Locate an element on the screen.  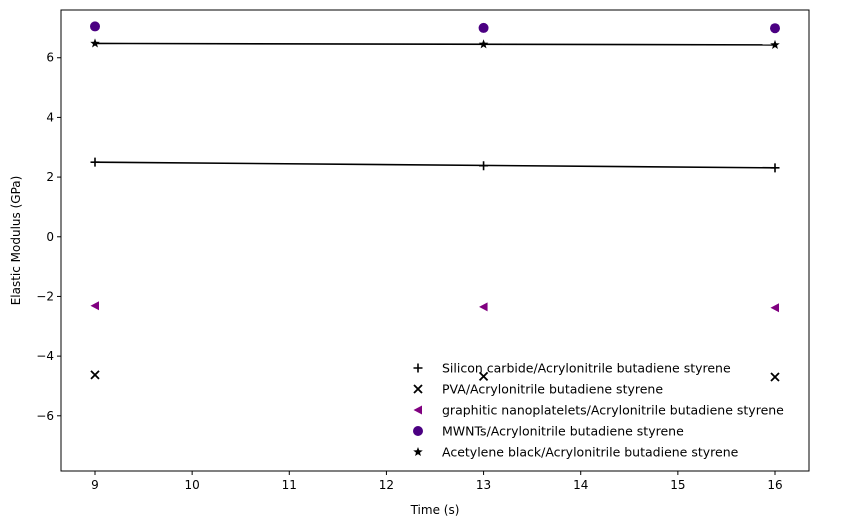
y-tick-label: 6 is located at coordinates (50, 58).